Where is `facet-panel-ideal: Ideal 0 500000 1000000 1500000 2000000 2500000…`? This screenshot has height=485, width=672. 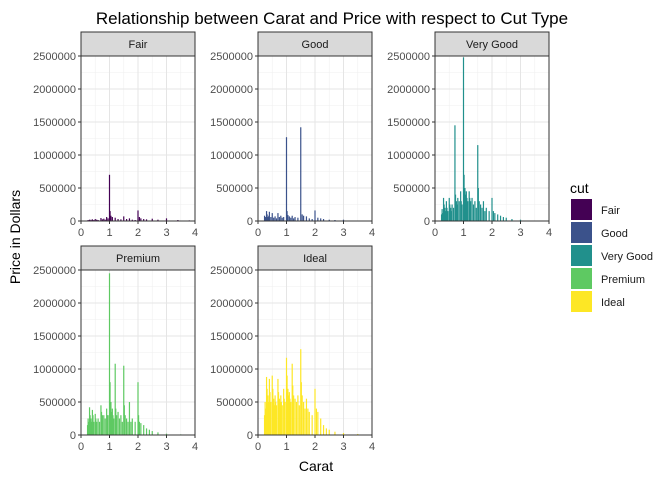 facet-panel-ideal: Ideal 0 500000 1000000 1500000 2000000 2500000… is located at coordinates (292, 349).